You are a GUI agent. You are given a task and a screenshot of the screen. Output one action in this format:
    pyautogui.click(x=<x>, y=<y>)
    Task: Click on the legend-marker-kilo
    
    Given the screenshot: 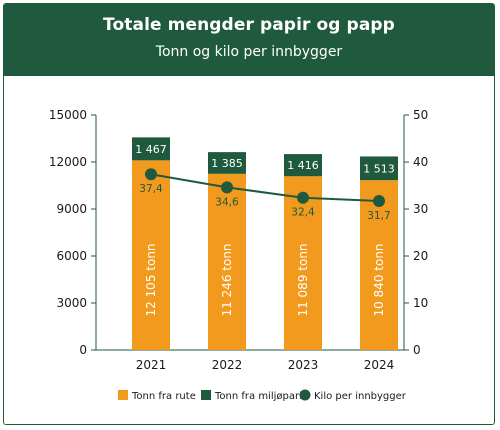 What is the action you would take?
    pyautogui.click(x=305, y=395)
    